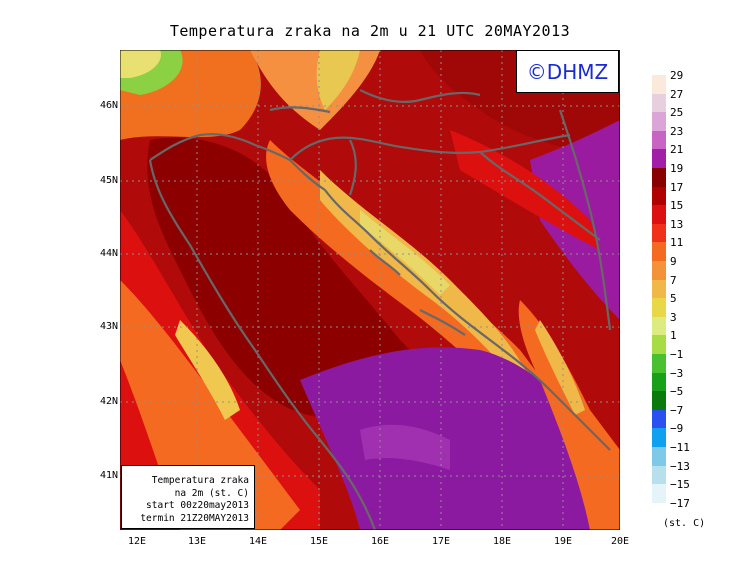  Describe the element at coordinates (140, 64) in the screenshot. I see `field-alps-light` at that location.